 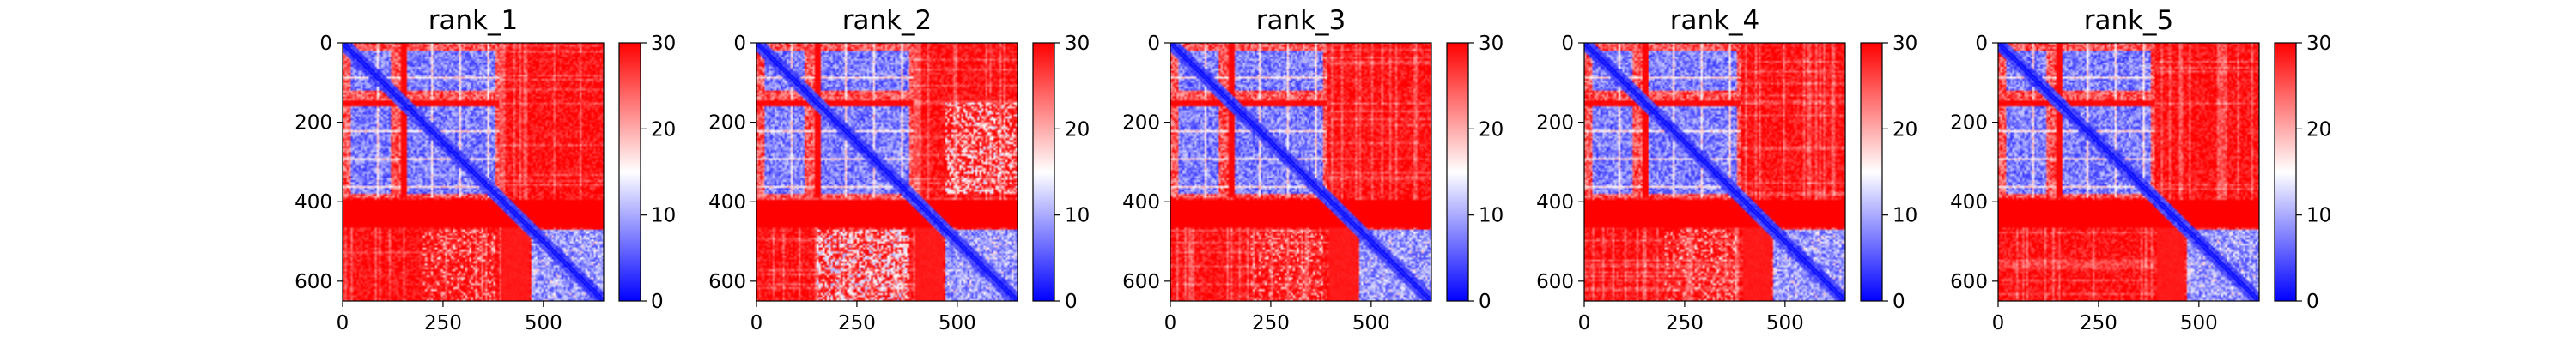 What do you see at coordinates (888, 20) in the screenshot?
I see `panel-title: rank_2` at bounding box center [888, 20].